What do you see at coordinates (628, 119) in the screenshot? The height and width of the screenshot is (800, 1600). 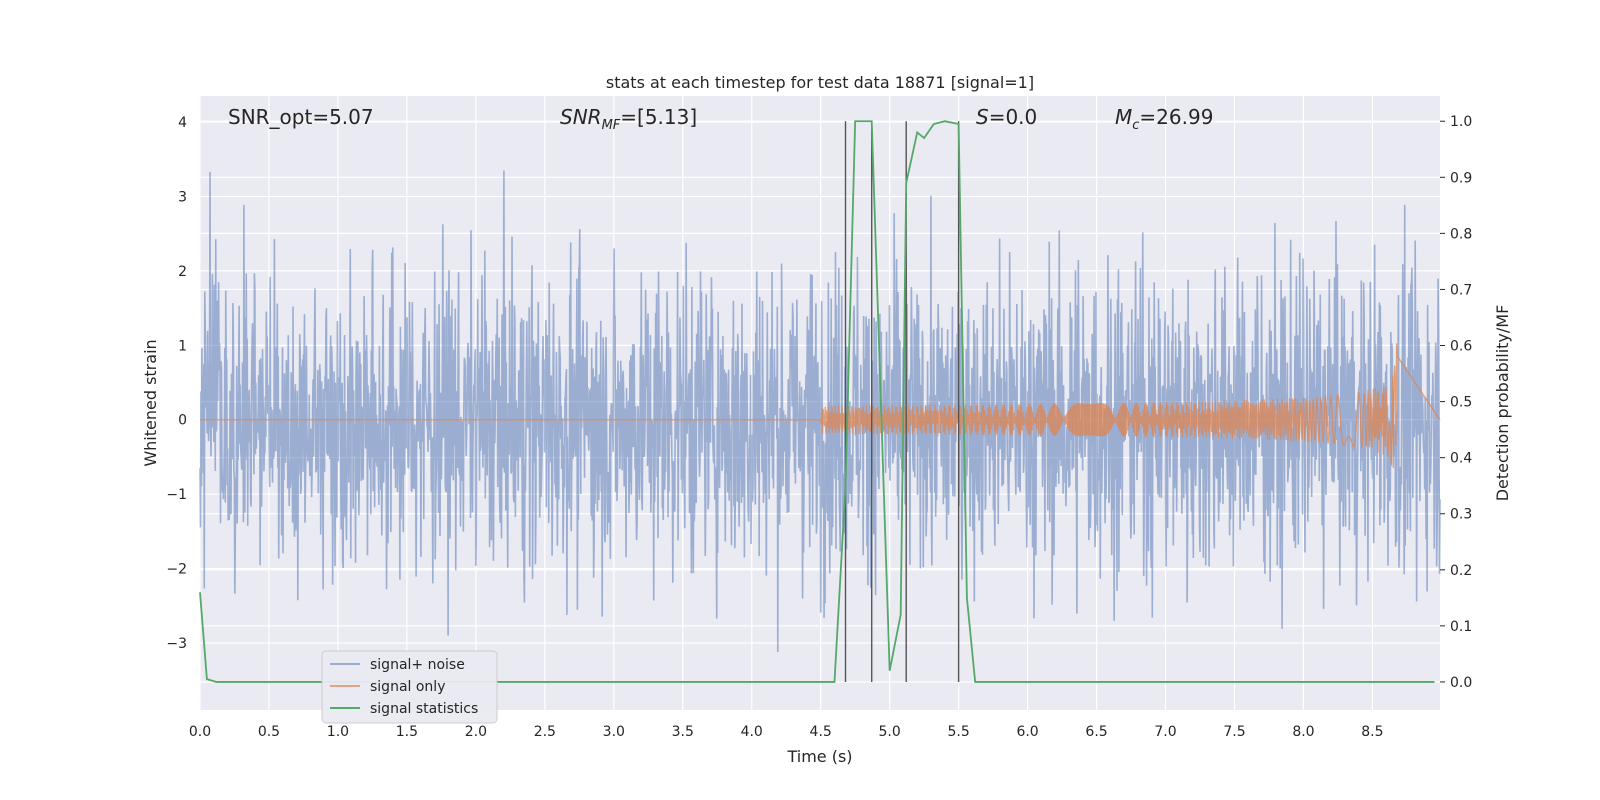 I see `annotation-snr-mf: SNRMF=[5.13]` at bounding box center [628, 119].